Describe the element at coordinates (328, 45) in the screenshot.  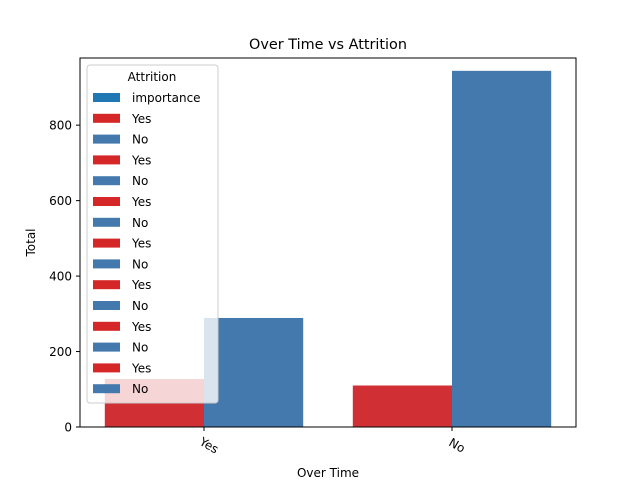
I see `chart-title: Over Time vs Attrition` at that location.